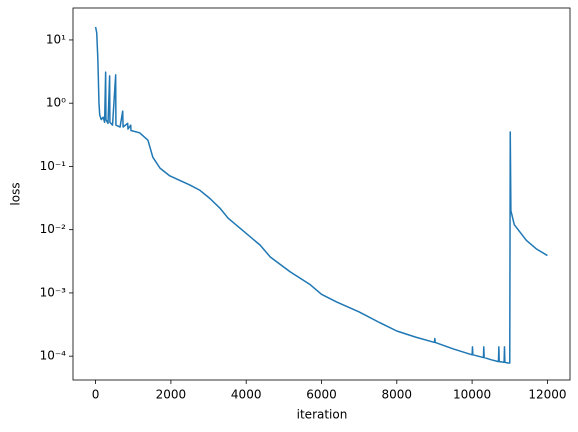 Image resolution: width=578 pixels, height=432 pixels. What do you see at coordinates (397, 395) in the screenshot?
I see `x-tick-label: 8000` at bounding box center [397, 395].